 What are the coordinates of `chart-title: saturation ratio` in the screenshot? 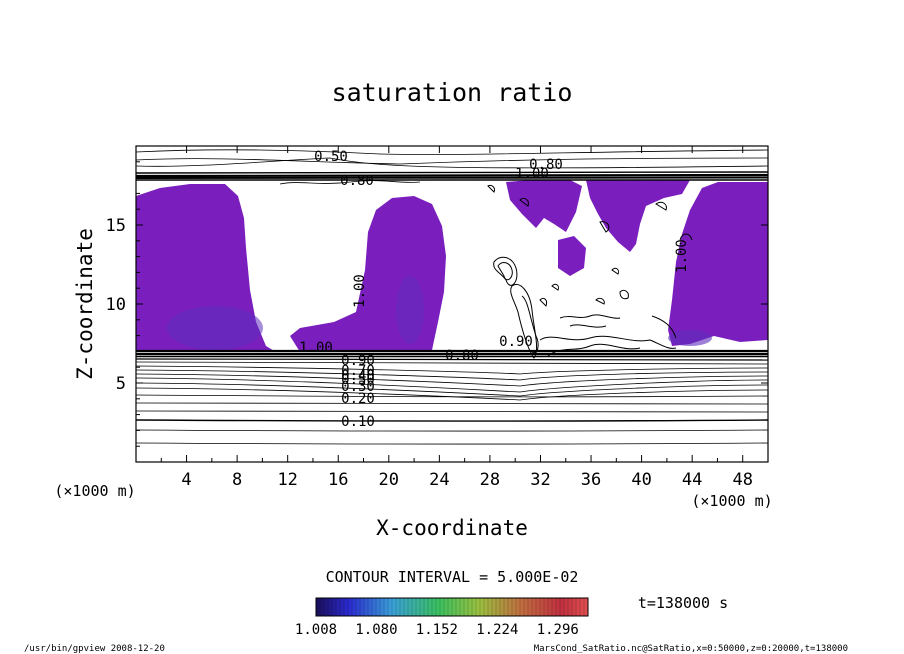 It's located at (452, 92).